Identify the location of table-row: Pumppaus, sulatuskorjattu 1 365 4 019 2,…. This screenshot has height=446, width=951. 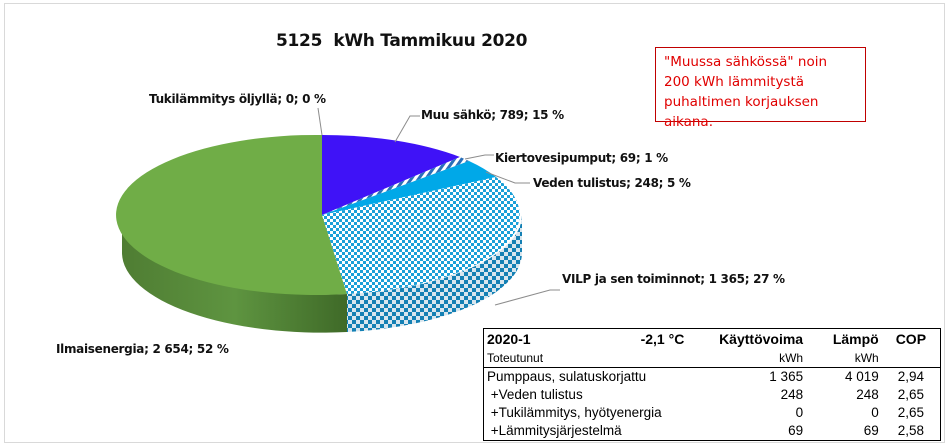
(705, 376).